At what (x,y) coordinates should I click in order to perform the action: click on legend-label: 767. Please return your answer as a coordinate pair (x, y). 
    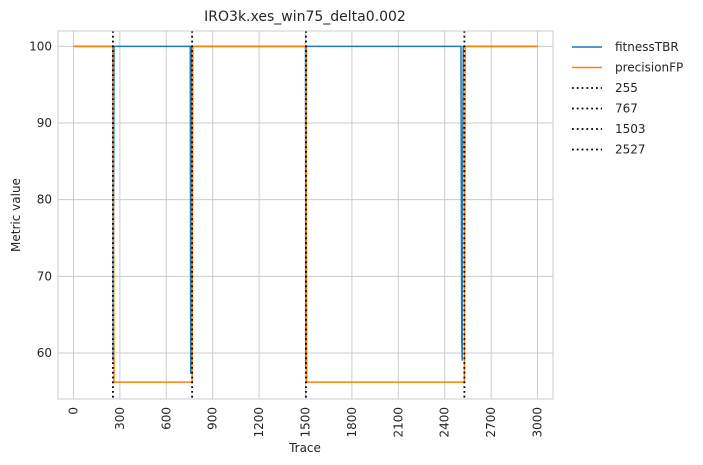
    Looking at the image, I should click on (626, 109).